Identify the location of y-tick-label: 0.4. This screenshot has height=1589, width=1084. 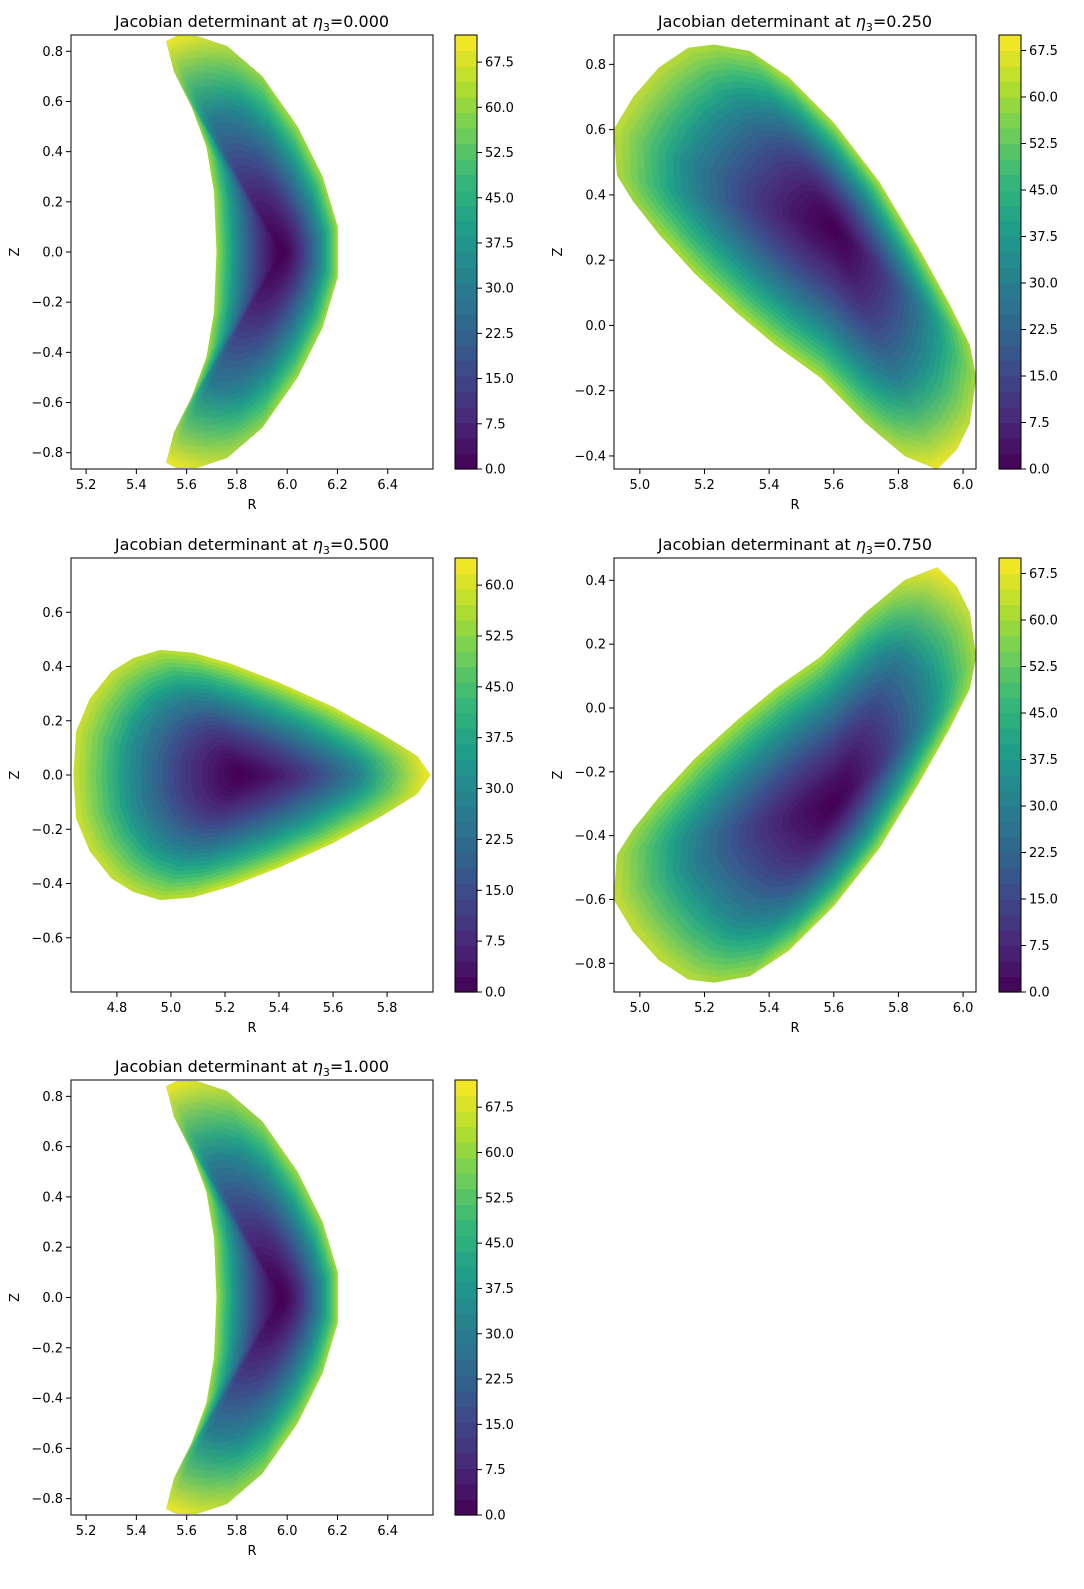
(595, 195).